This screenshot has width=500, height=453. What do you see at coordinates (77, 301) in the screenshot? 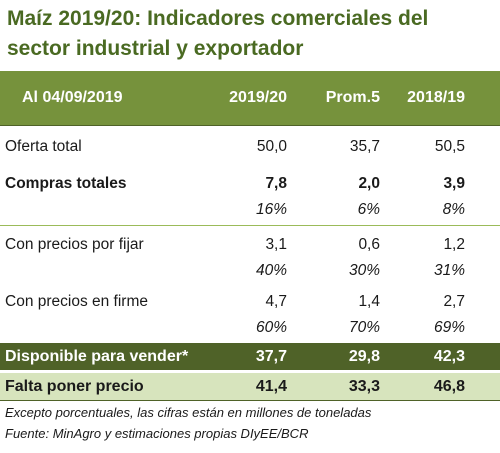
I see `row-label: Con precios en firme` at bounding box center [77, 301].